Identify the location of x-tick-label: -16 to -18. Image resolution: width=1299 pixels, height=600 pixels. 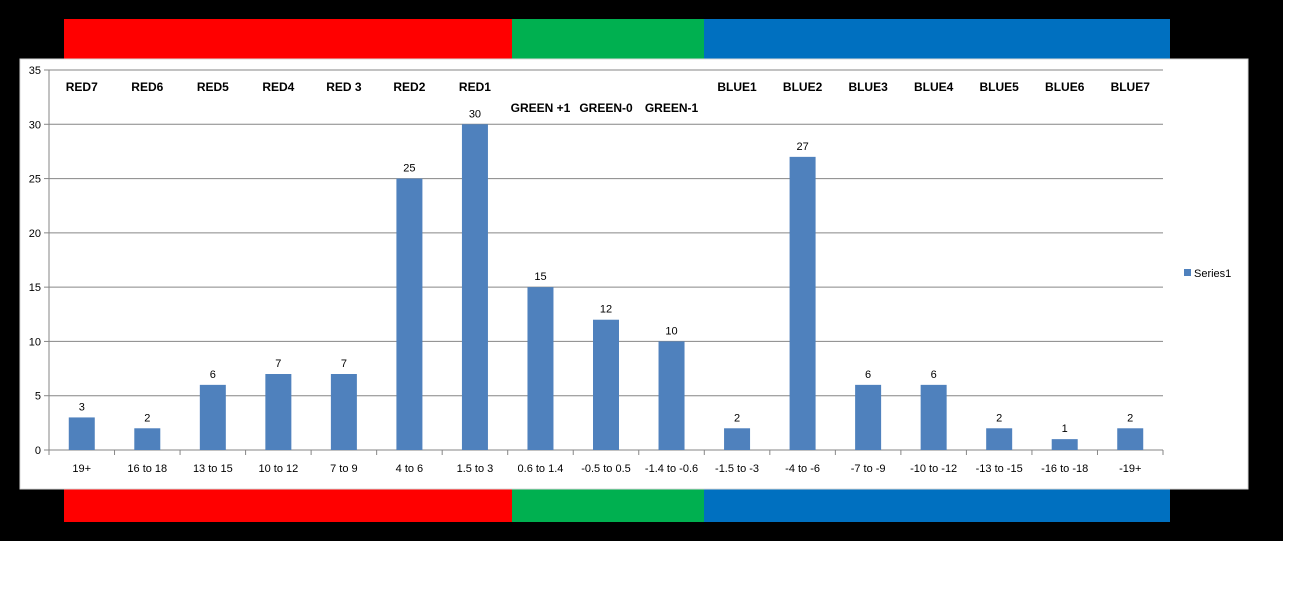
(1064, 469).